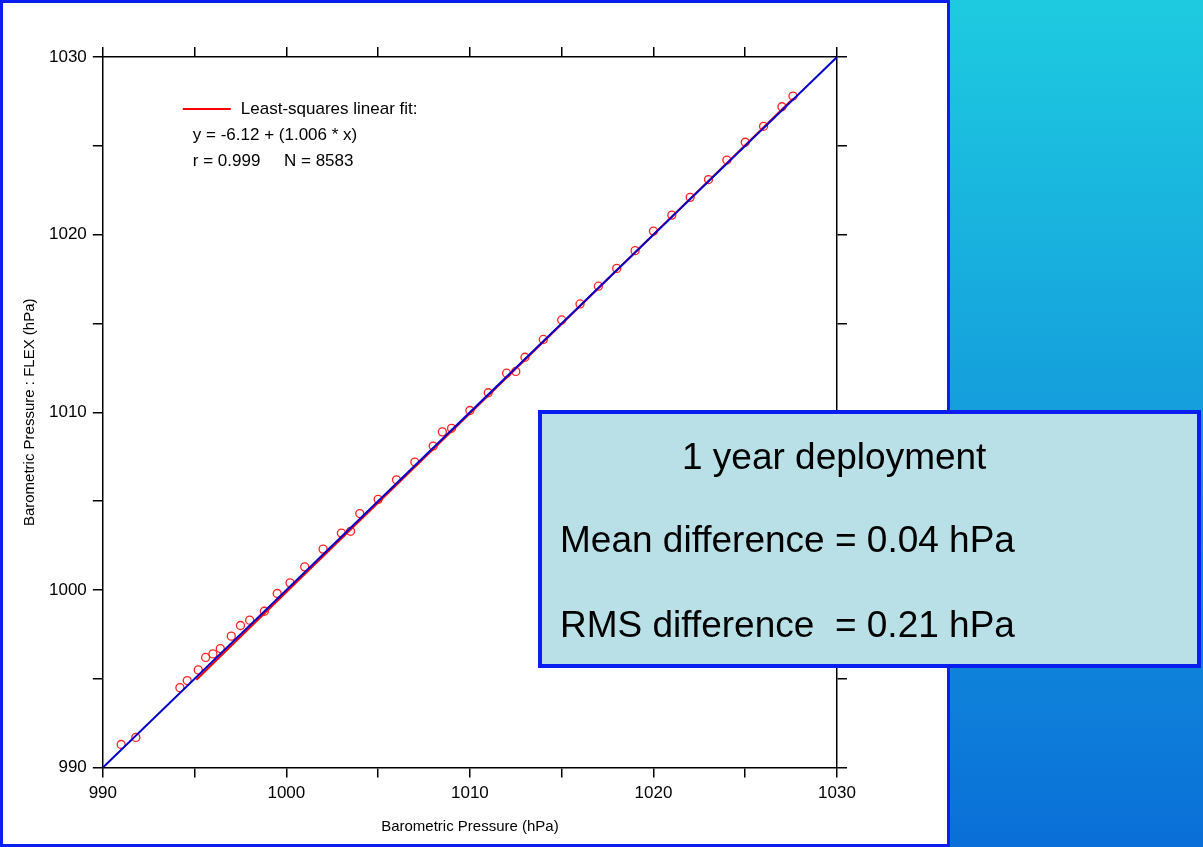 This screenshot has height=847, width=1203. Describe the element at coordinates (67, 56) in the screenshot. I see `y-tick-label: 1030` at that location.